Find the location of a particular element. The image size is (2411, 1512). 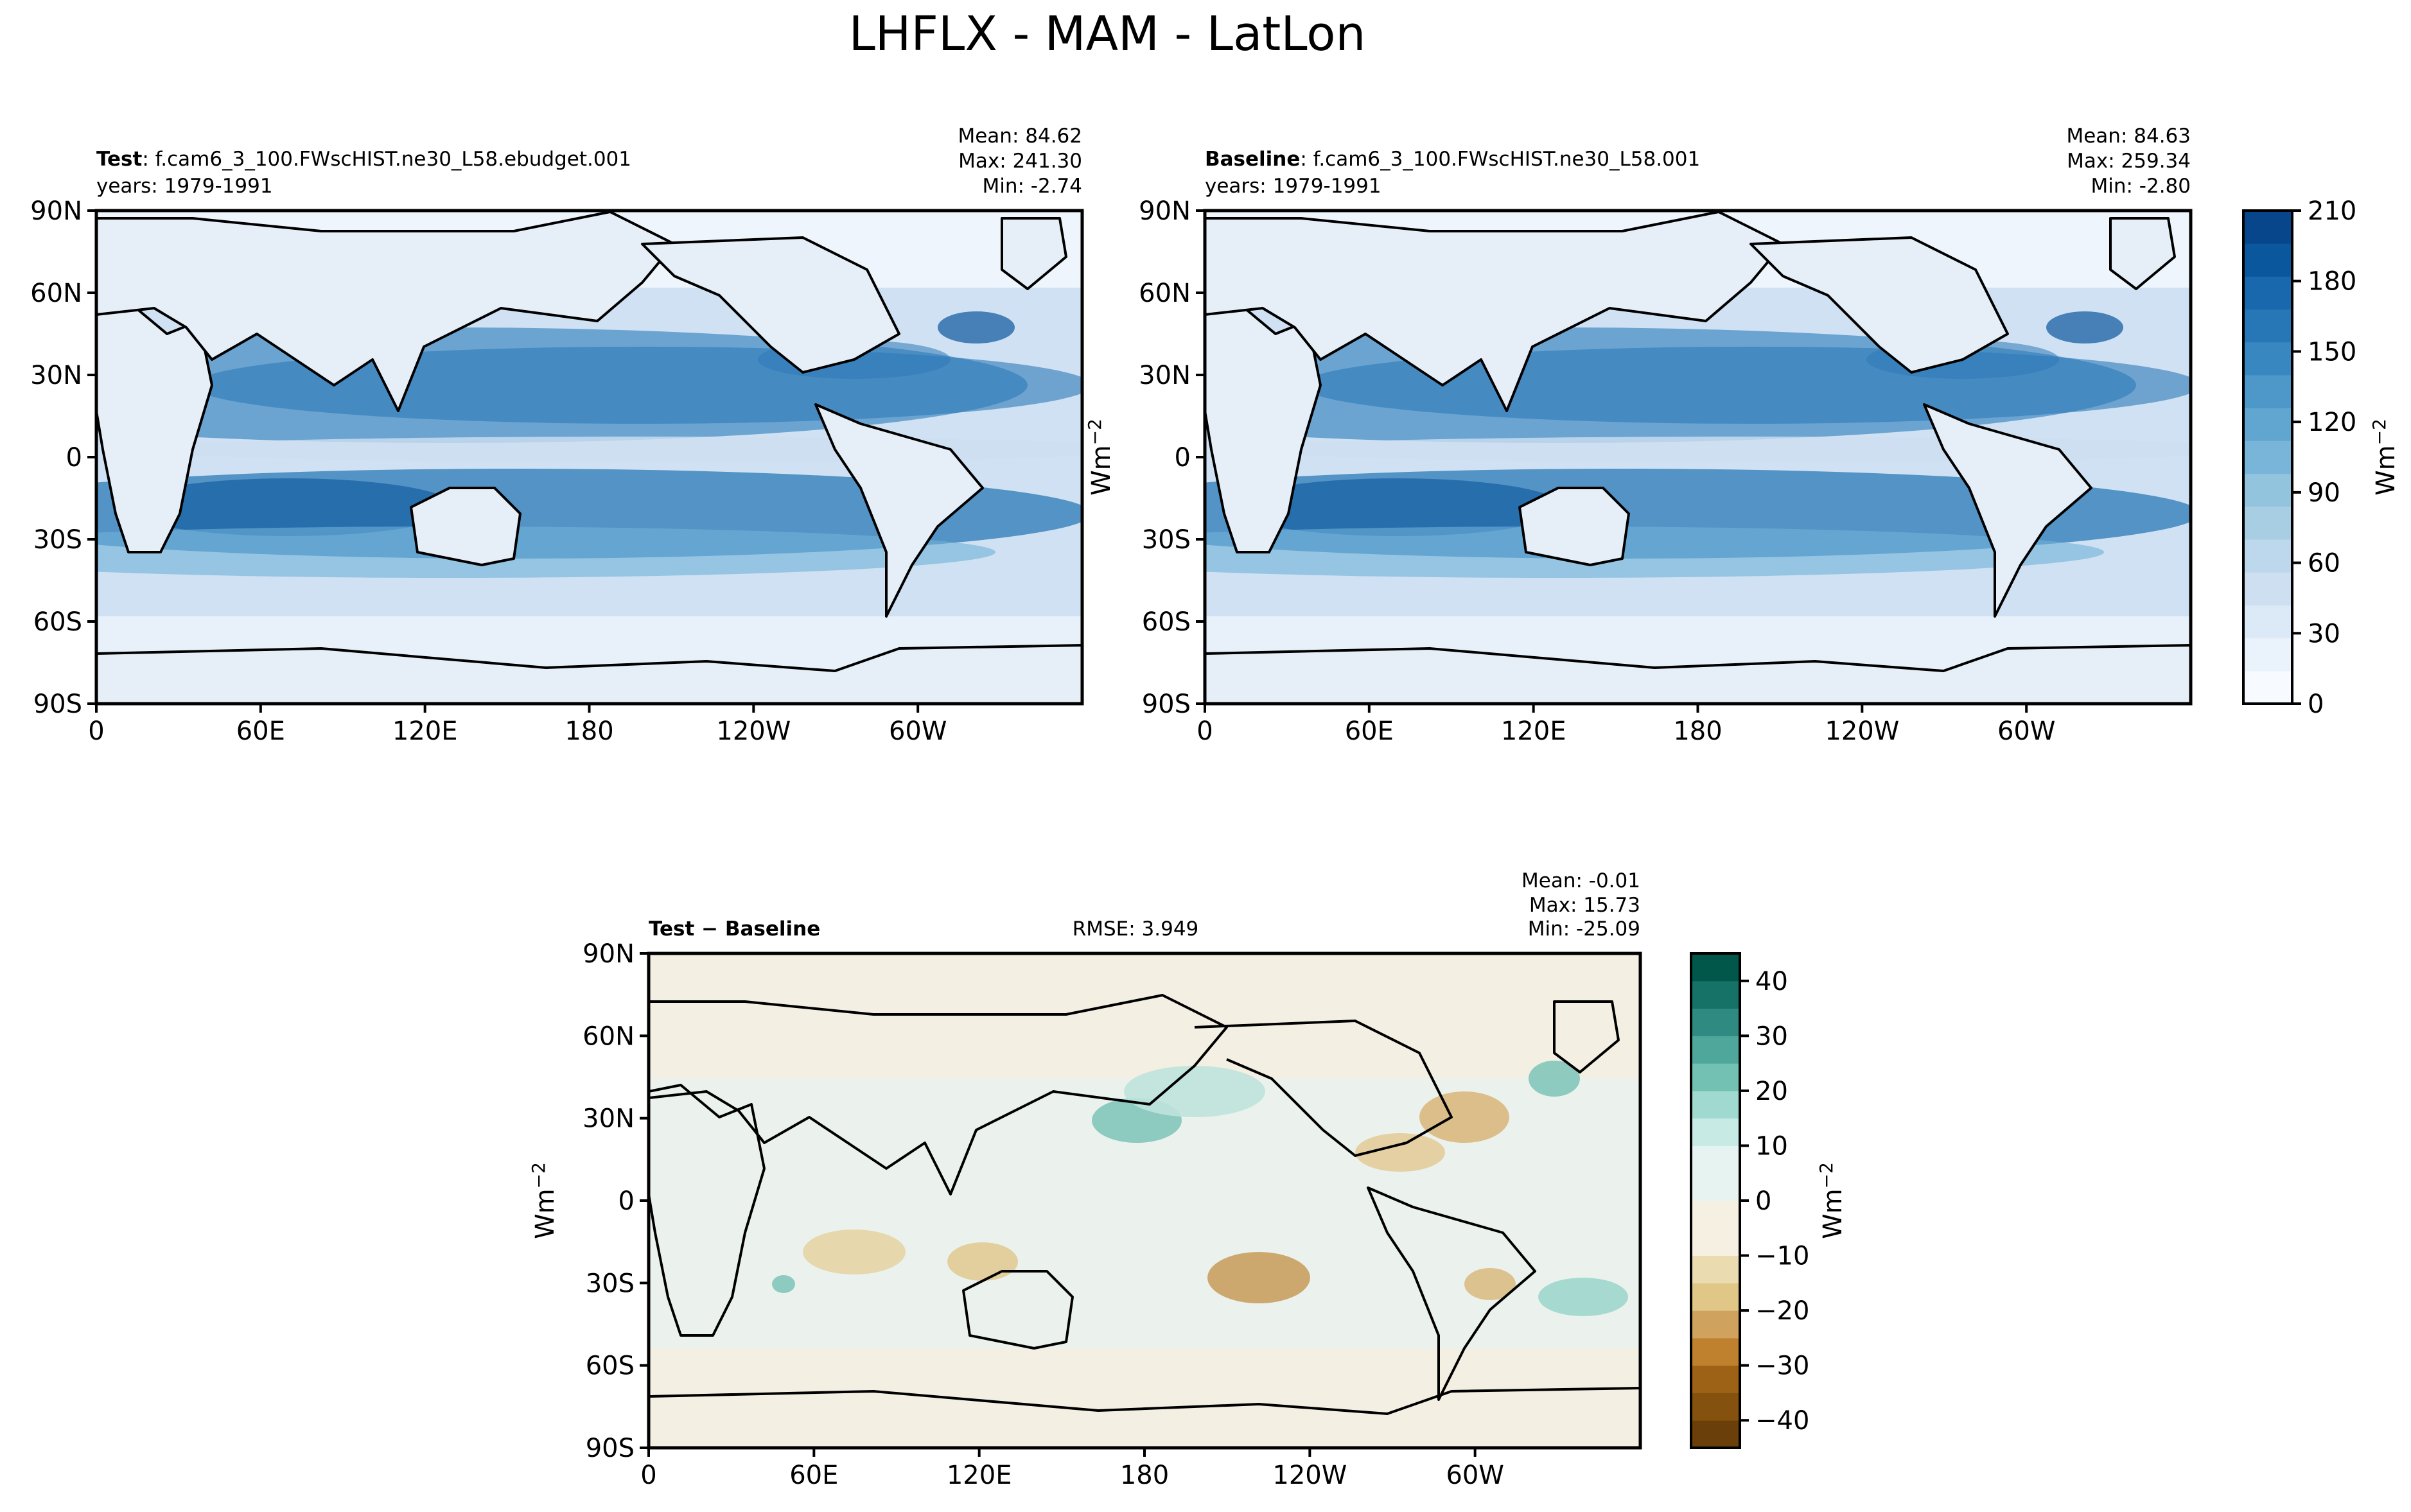

test-xtick-label: 60W is located at coordinates (918, 731).